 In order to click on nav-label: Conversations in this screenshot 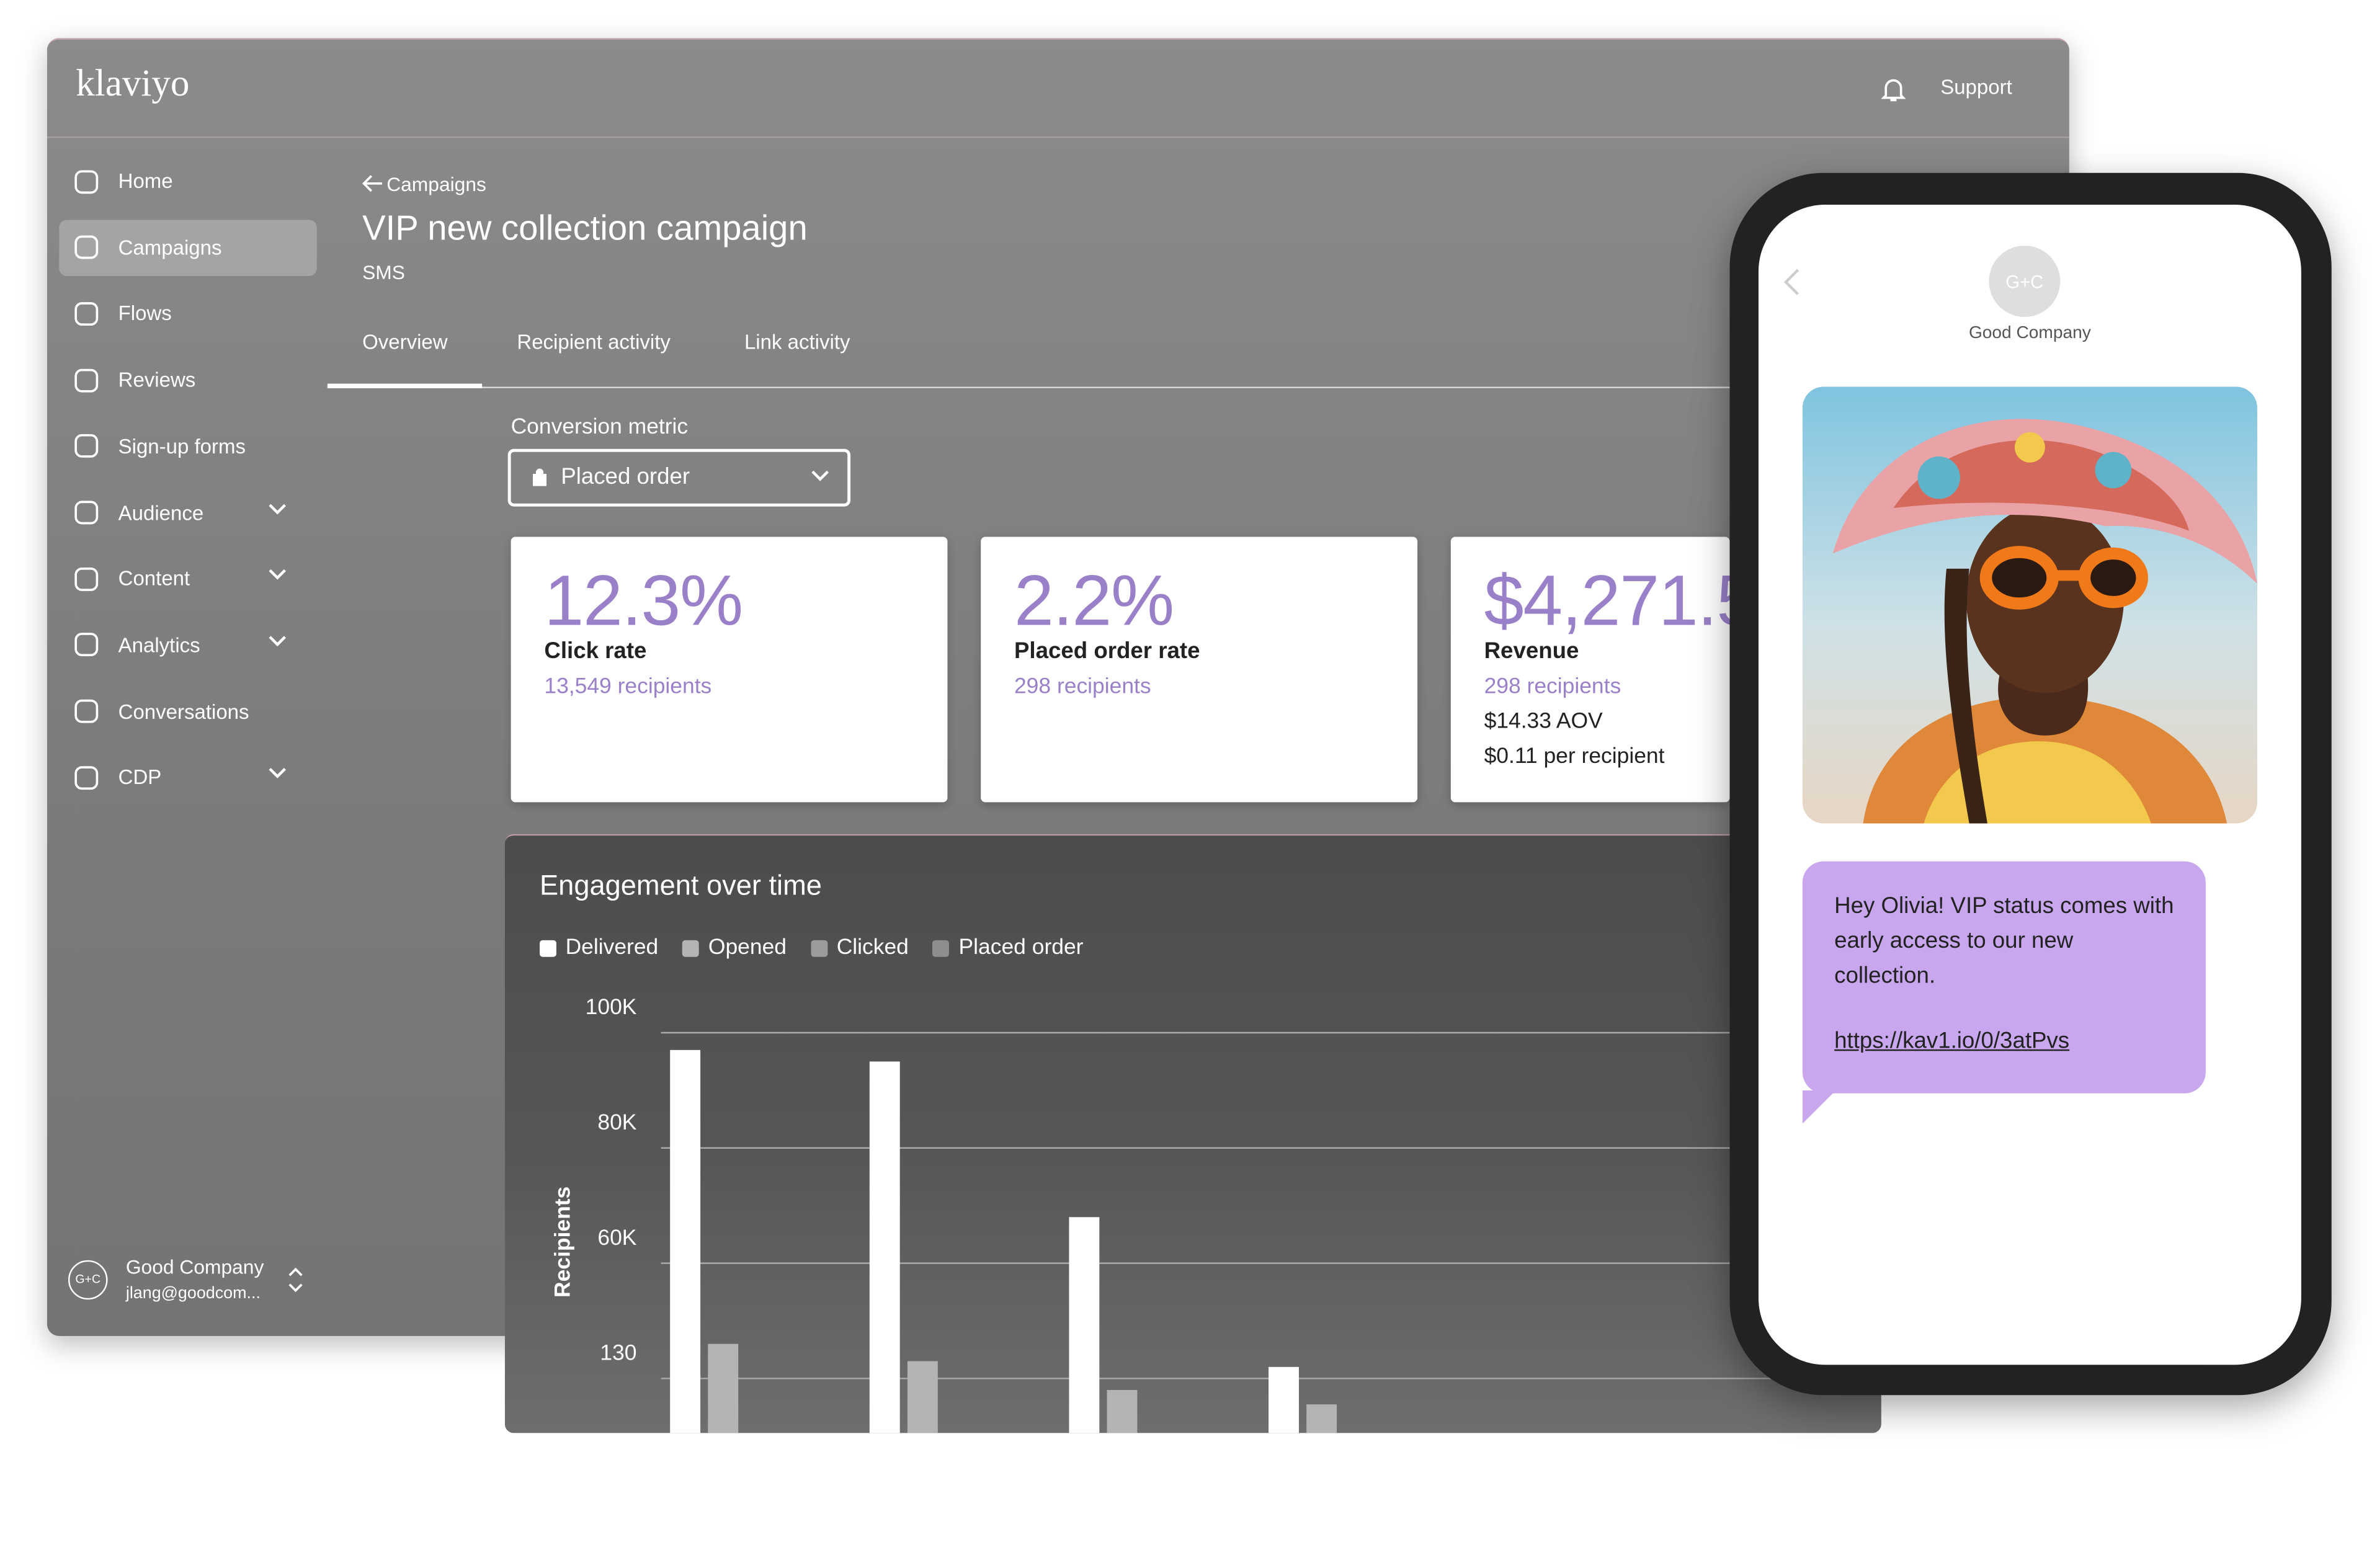, I will do `click(183, 711)`.